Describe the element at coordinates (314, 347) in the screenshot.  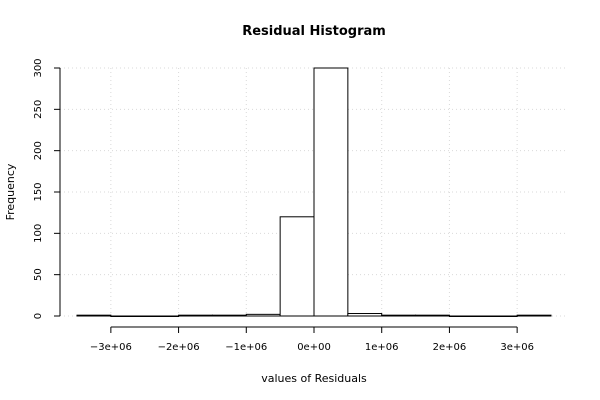
I see `x-tick-label: 0e+00` at that location.